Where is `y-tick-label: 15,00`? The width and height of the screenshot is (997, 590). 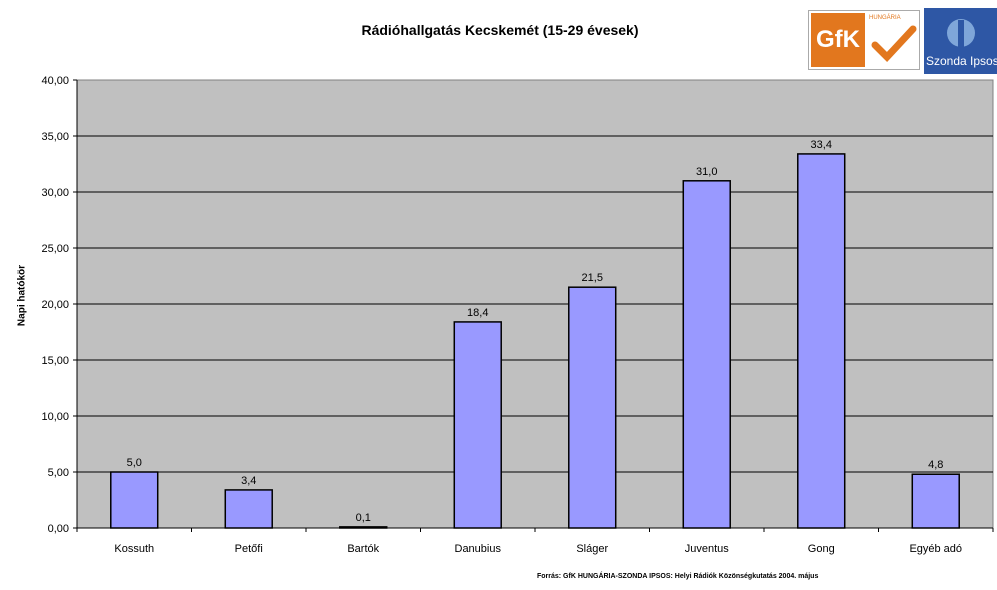 y-tick-label: 15,00 is located at coordinates (55, 361).